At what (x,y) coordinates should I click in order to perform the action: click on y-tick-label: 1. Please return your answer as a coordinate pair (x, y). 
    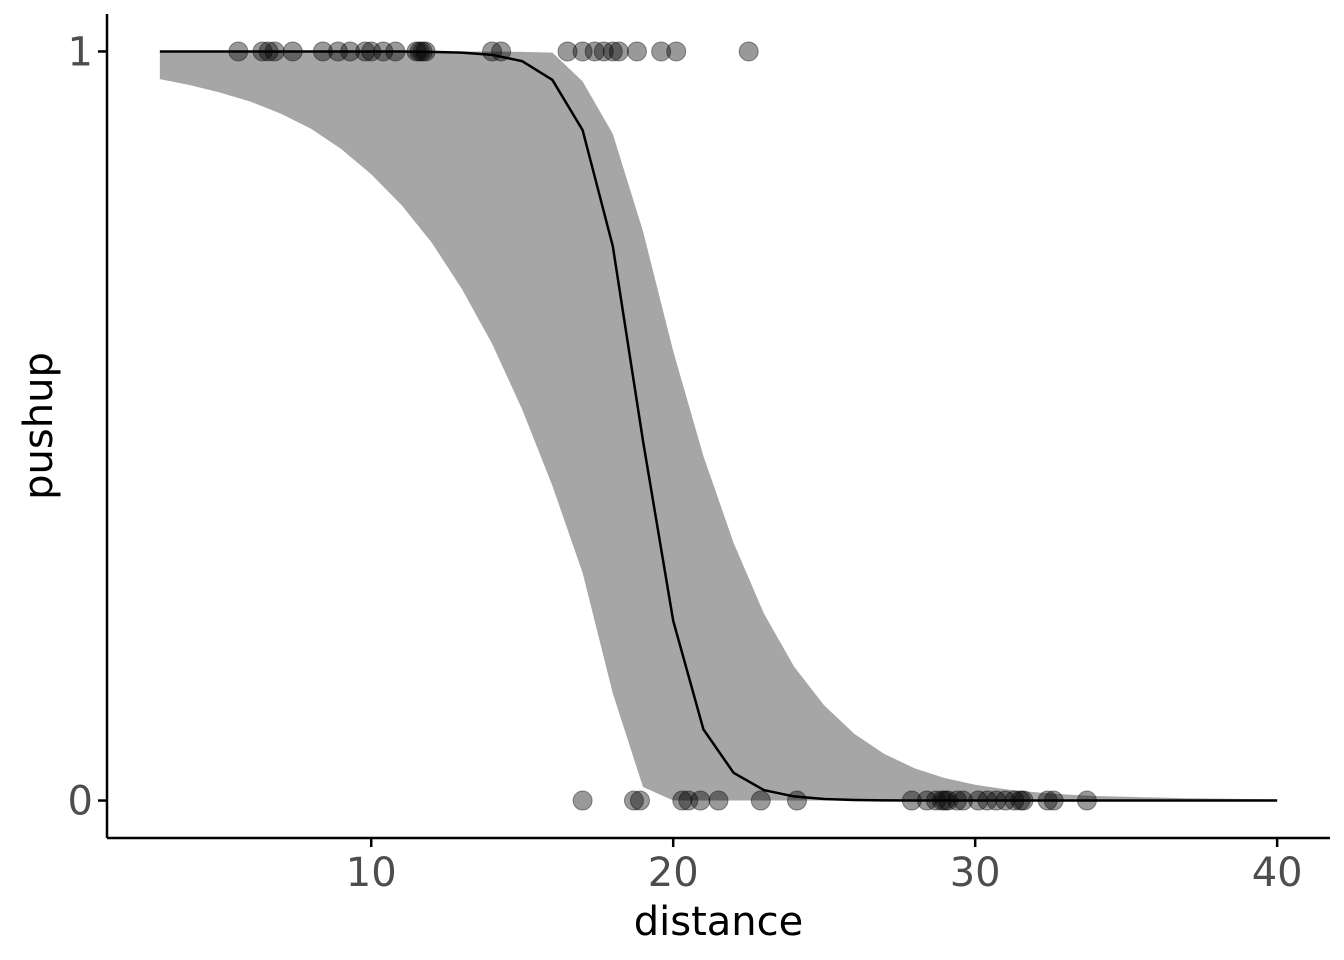
    Looking at the image, I should click on (80, 52).